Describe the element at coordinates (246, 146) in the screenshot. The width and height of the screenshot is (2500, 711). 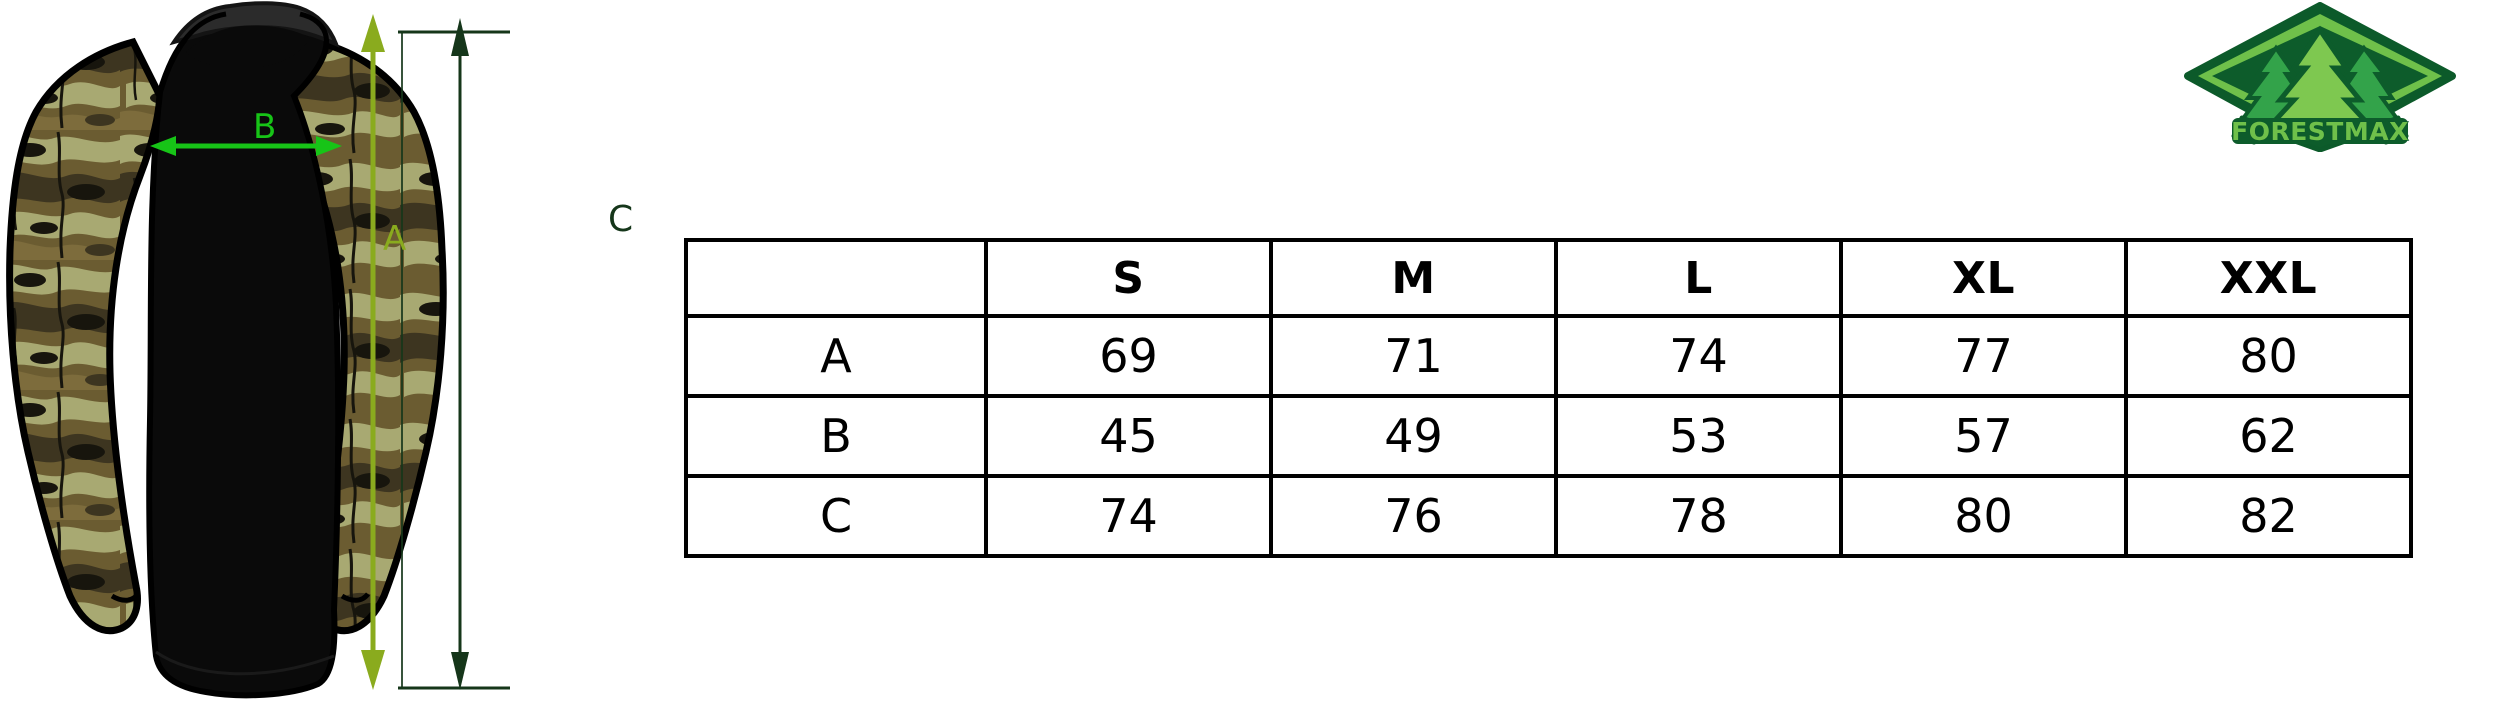
I see `dimension-arrow-b` at that location.